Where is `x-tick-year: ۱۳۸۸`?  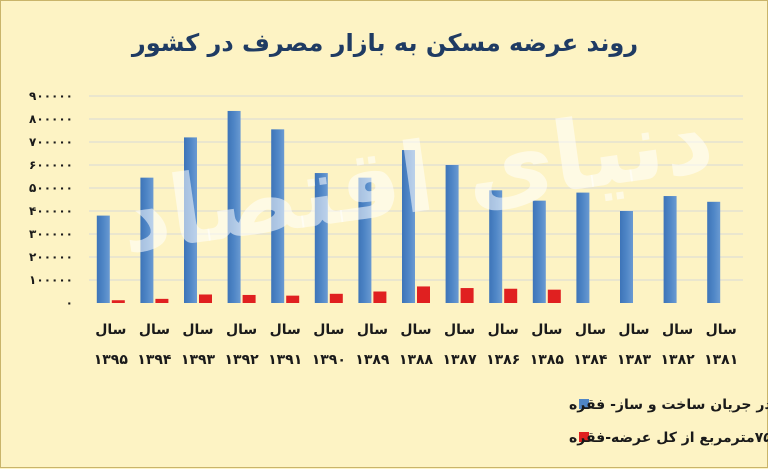
x-tick-year: ۱۳۸۸ is located at coordinates (416, 360).